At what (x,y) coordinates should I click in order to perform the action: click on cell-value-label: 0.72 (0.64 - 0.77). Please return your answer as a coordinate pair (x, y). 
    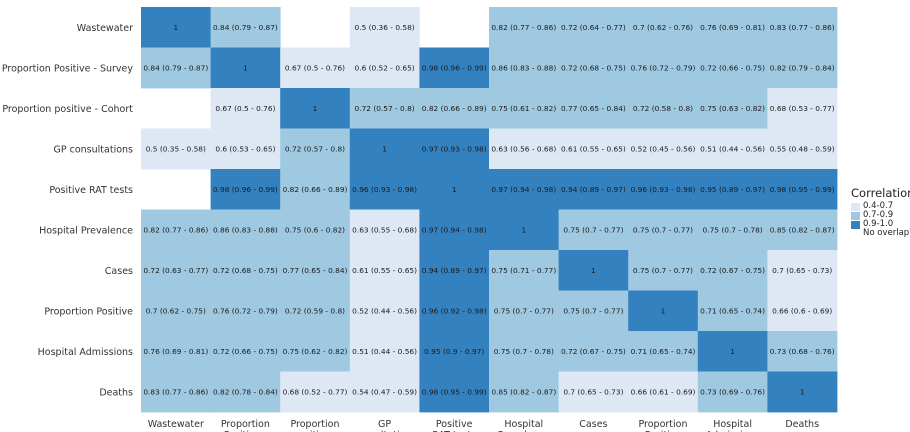
    Looking at the image, I should click on (593, 27).